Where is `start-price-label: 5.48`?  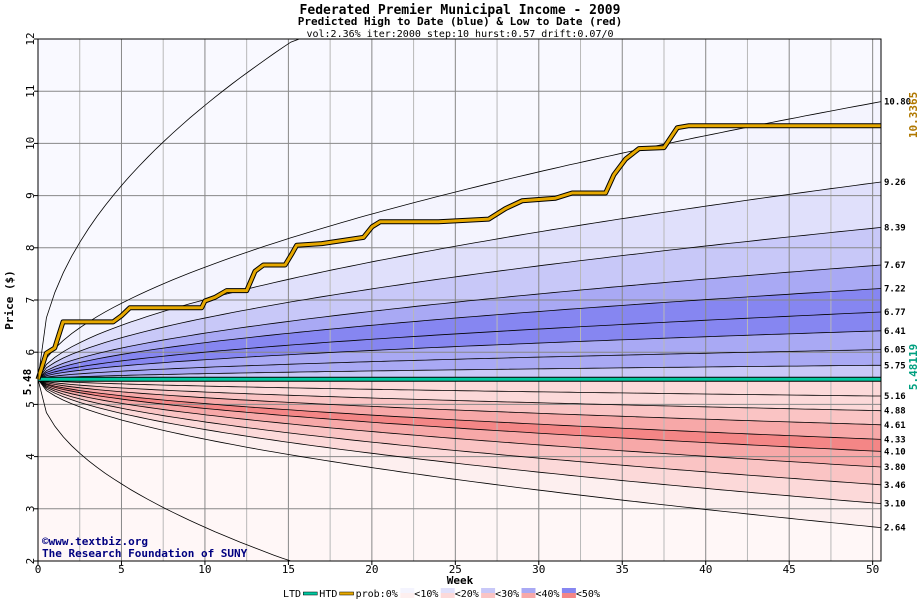
start-price-label: 5.48 is located at coordinates (27, 382).